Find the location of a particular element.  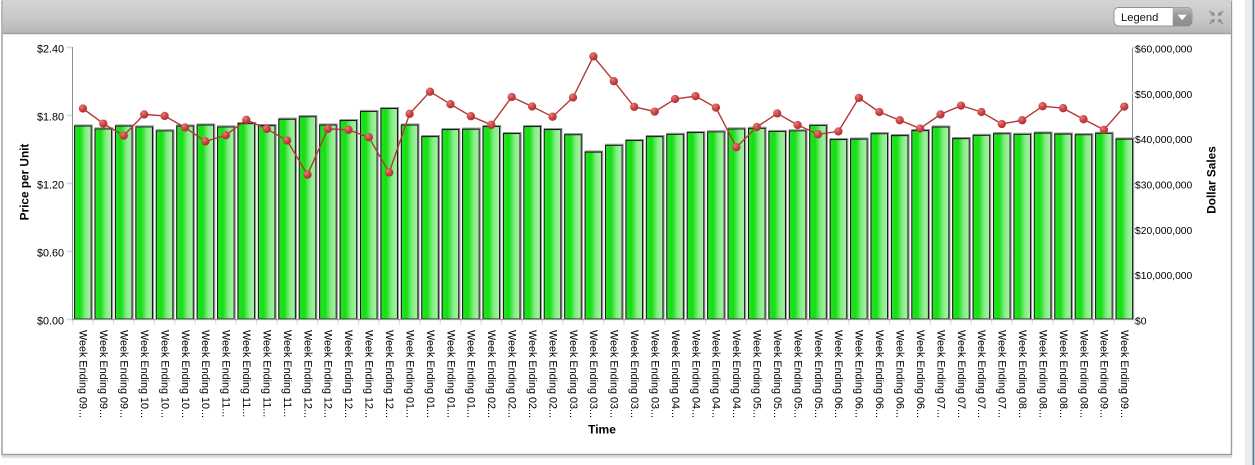

svg-text: $1.20 is located at coordinates (50, 186).